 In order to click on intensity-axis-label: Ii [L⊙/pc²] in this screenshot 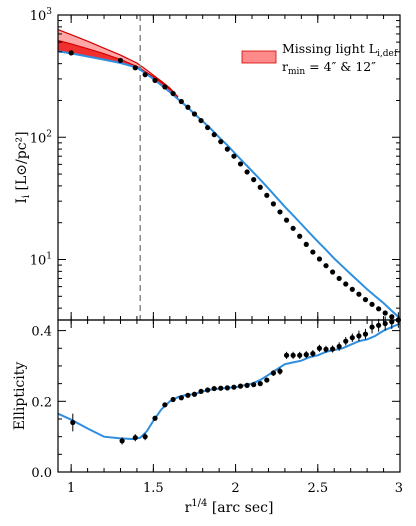, I will do `click(23, 167)`.